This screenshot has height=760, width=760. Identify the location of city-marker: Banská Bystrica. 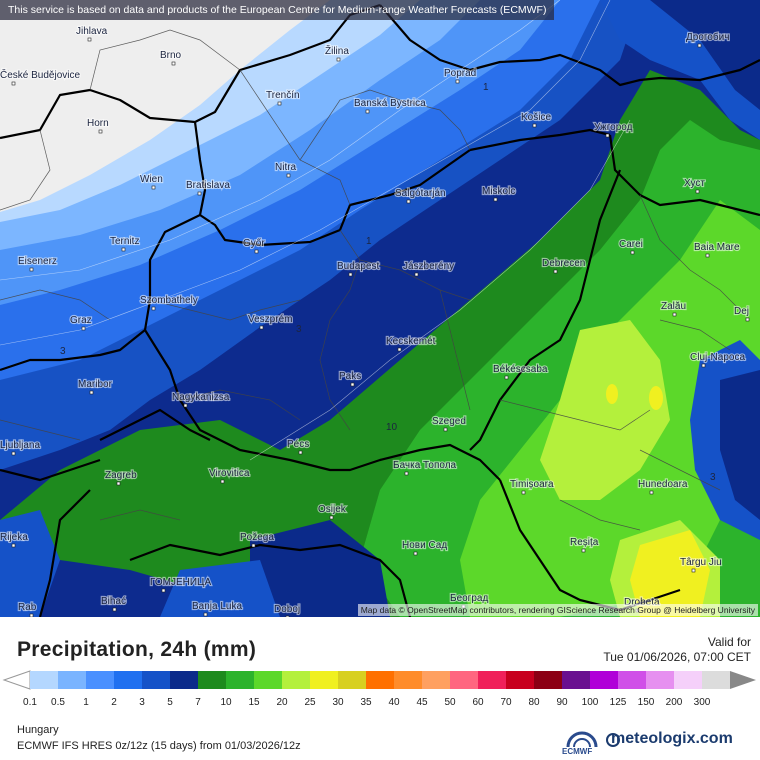
(390, 105).